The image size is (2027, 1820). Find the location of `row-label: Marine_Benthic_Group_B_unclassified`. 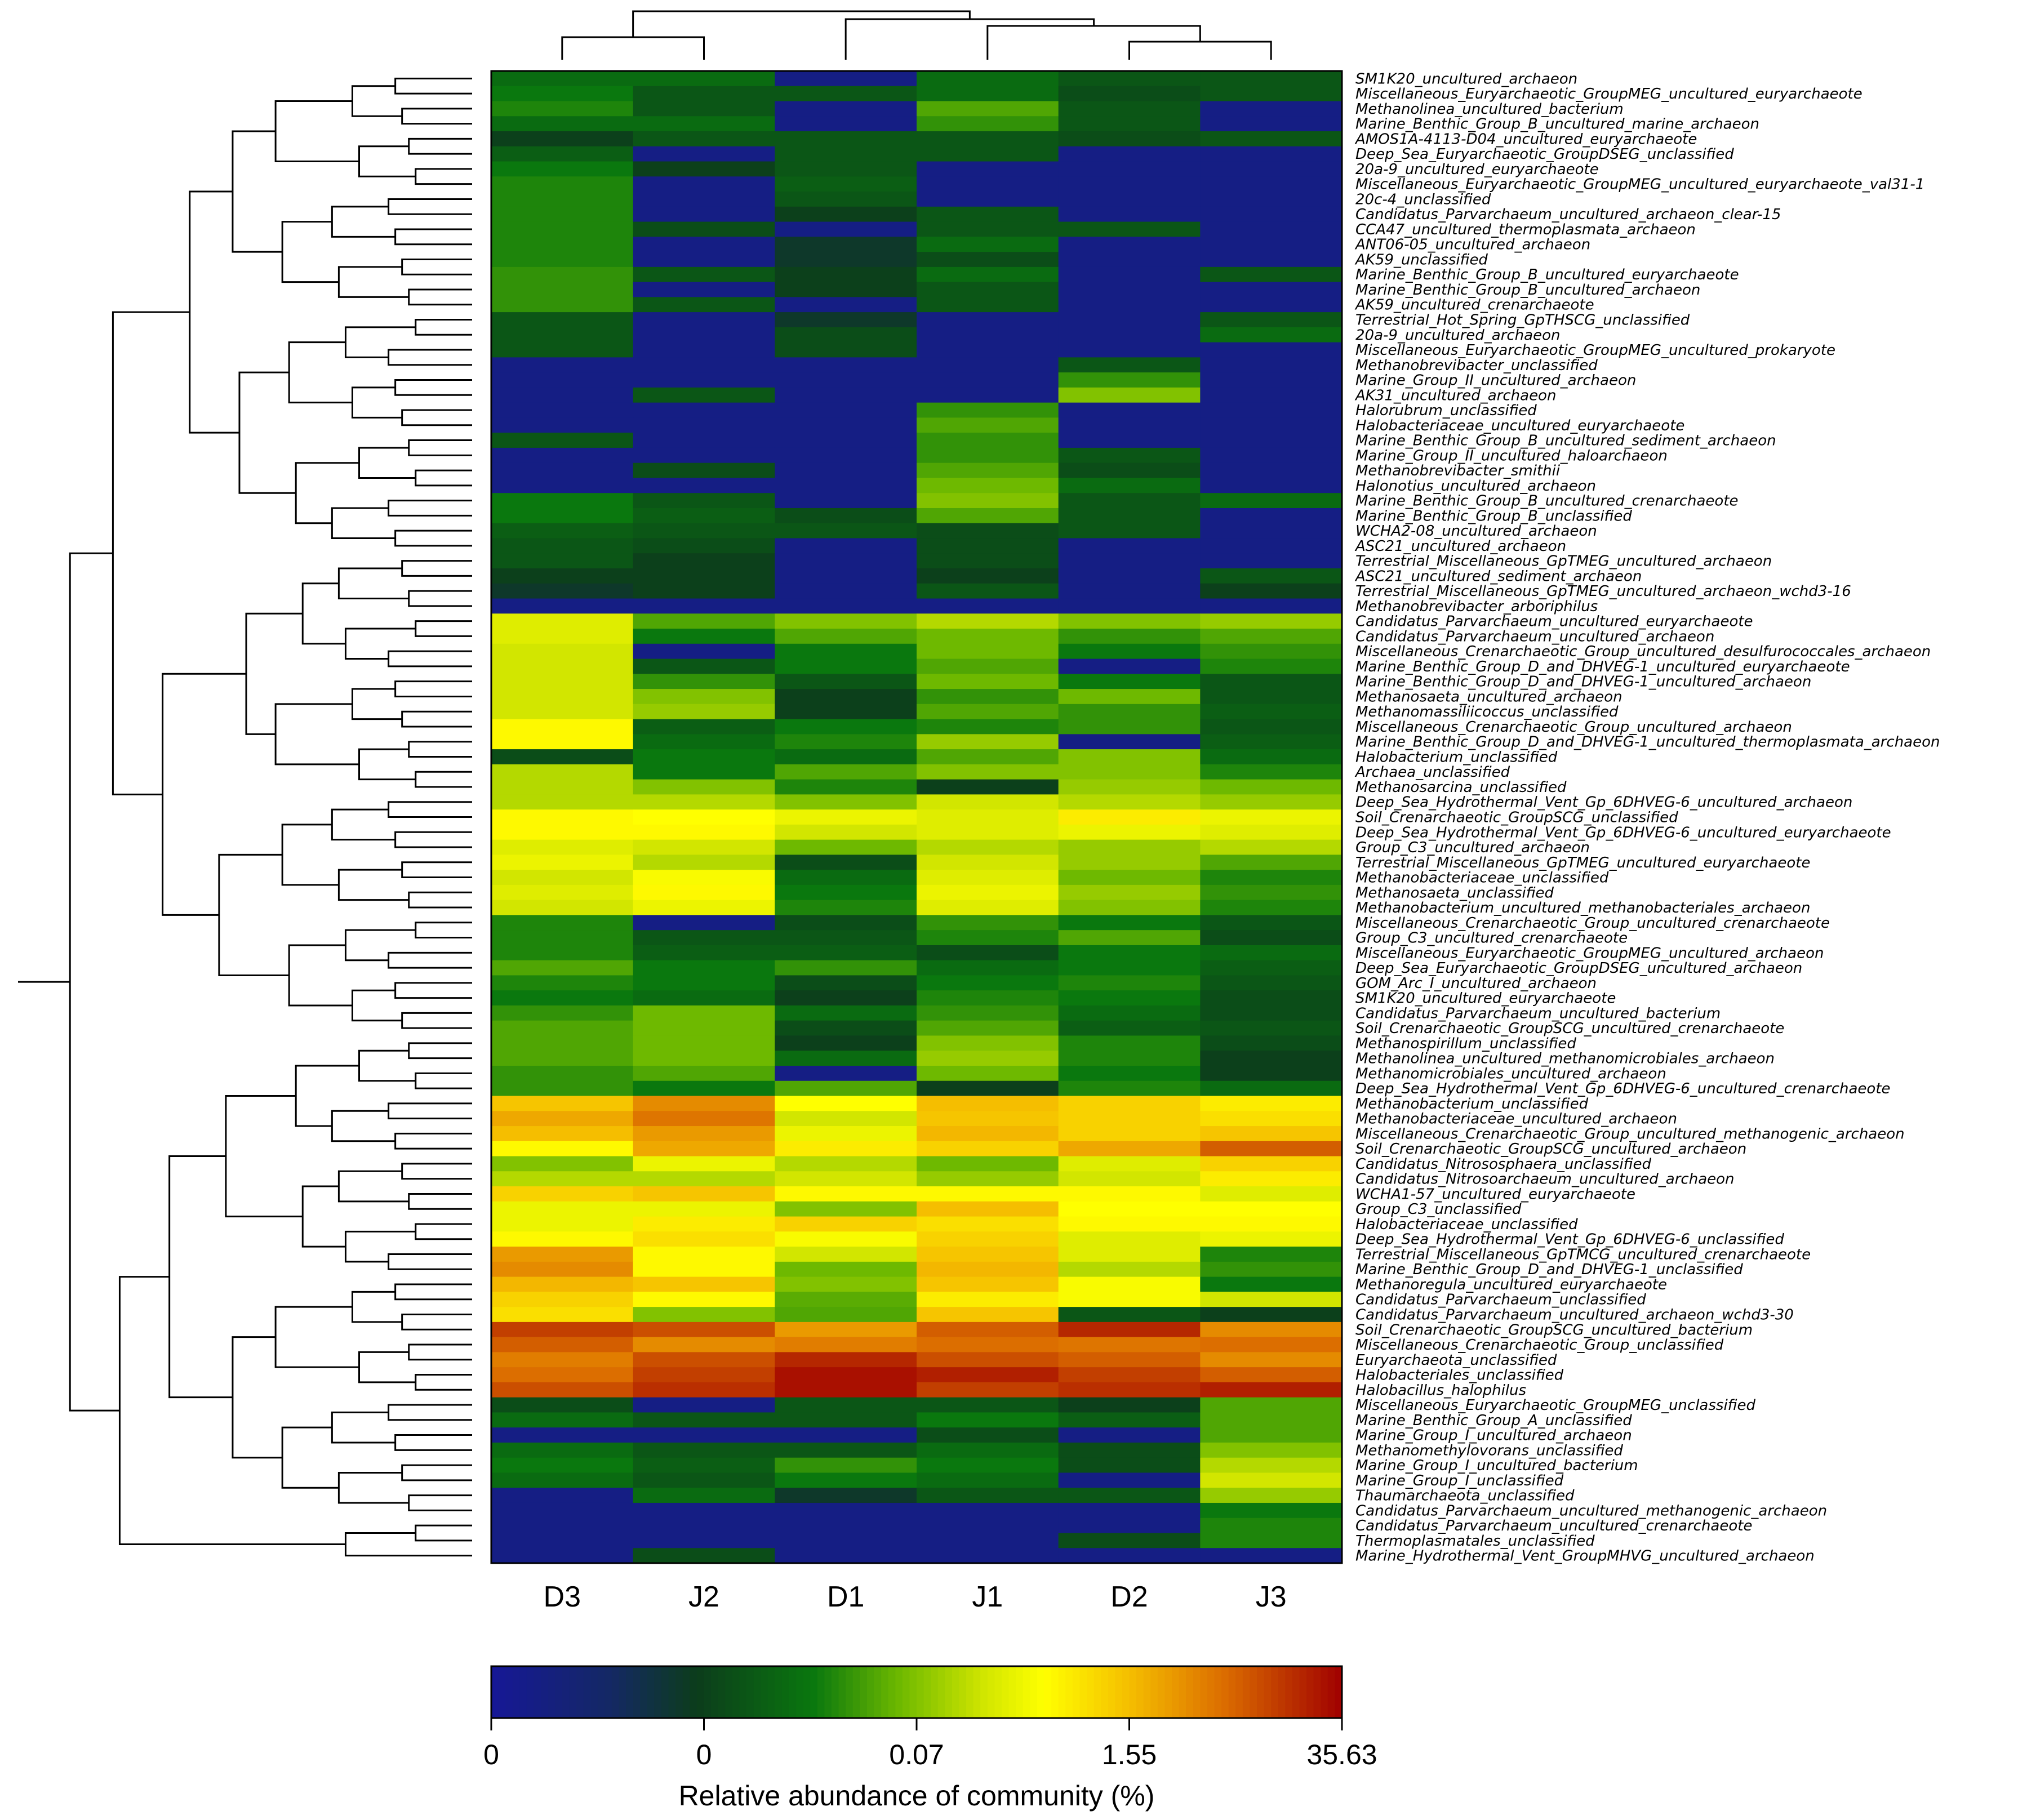

row-label: Marine_Benthic_Group_B_unclassified is located at coordinates (1494, 516).